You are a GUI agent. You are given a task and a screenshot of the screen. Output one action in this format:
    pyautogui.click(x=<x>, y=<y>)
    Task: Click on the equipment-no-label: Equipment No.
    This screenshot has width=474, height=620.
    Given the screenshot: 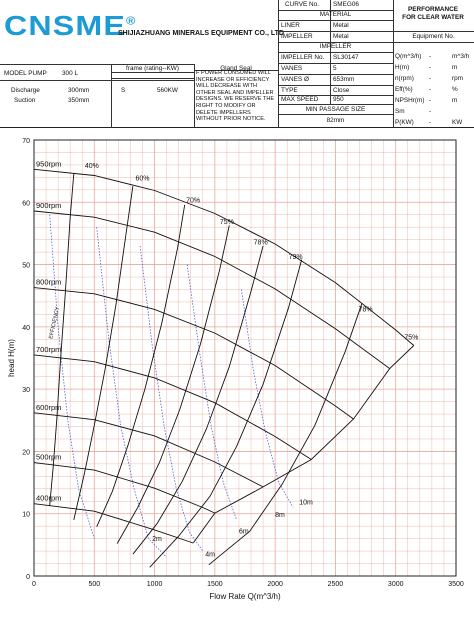 What is the action you would take?
    pyautogui.click(x=433, y=36)
    